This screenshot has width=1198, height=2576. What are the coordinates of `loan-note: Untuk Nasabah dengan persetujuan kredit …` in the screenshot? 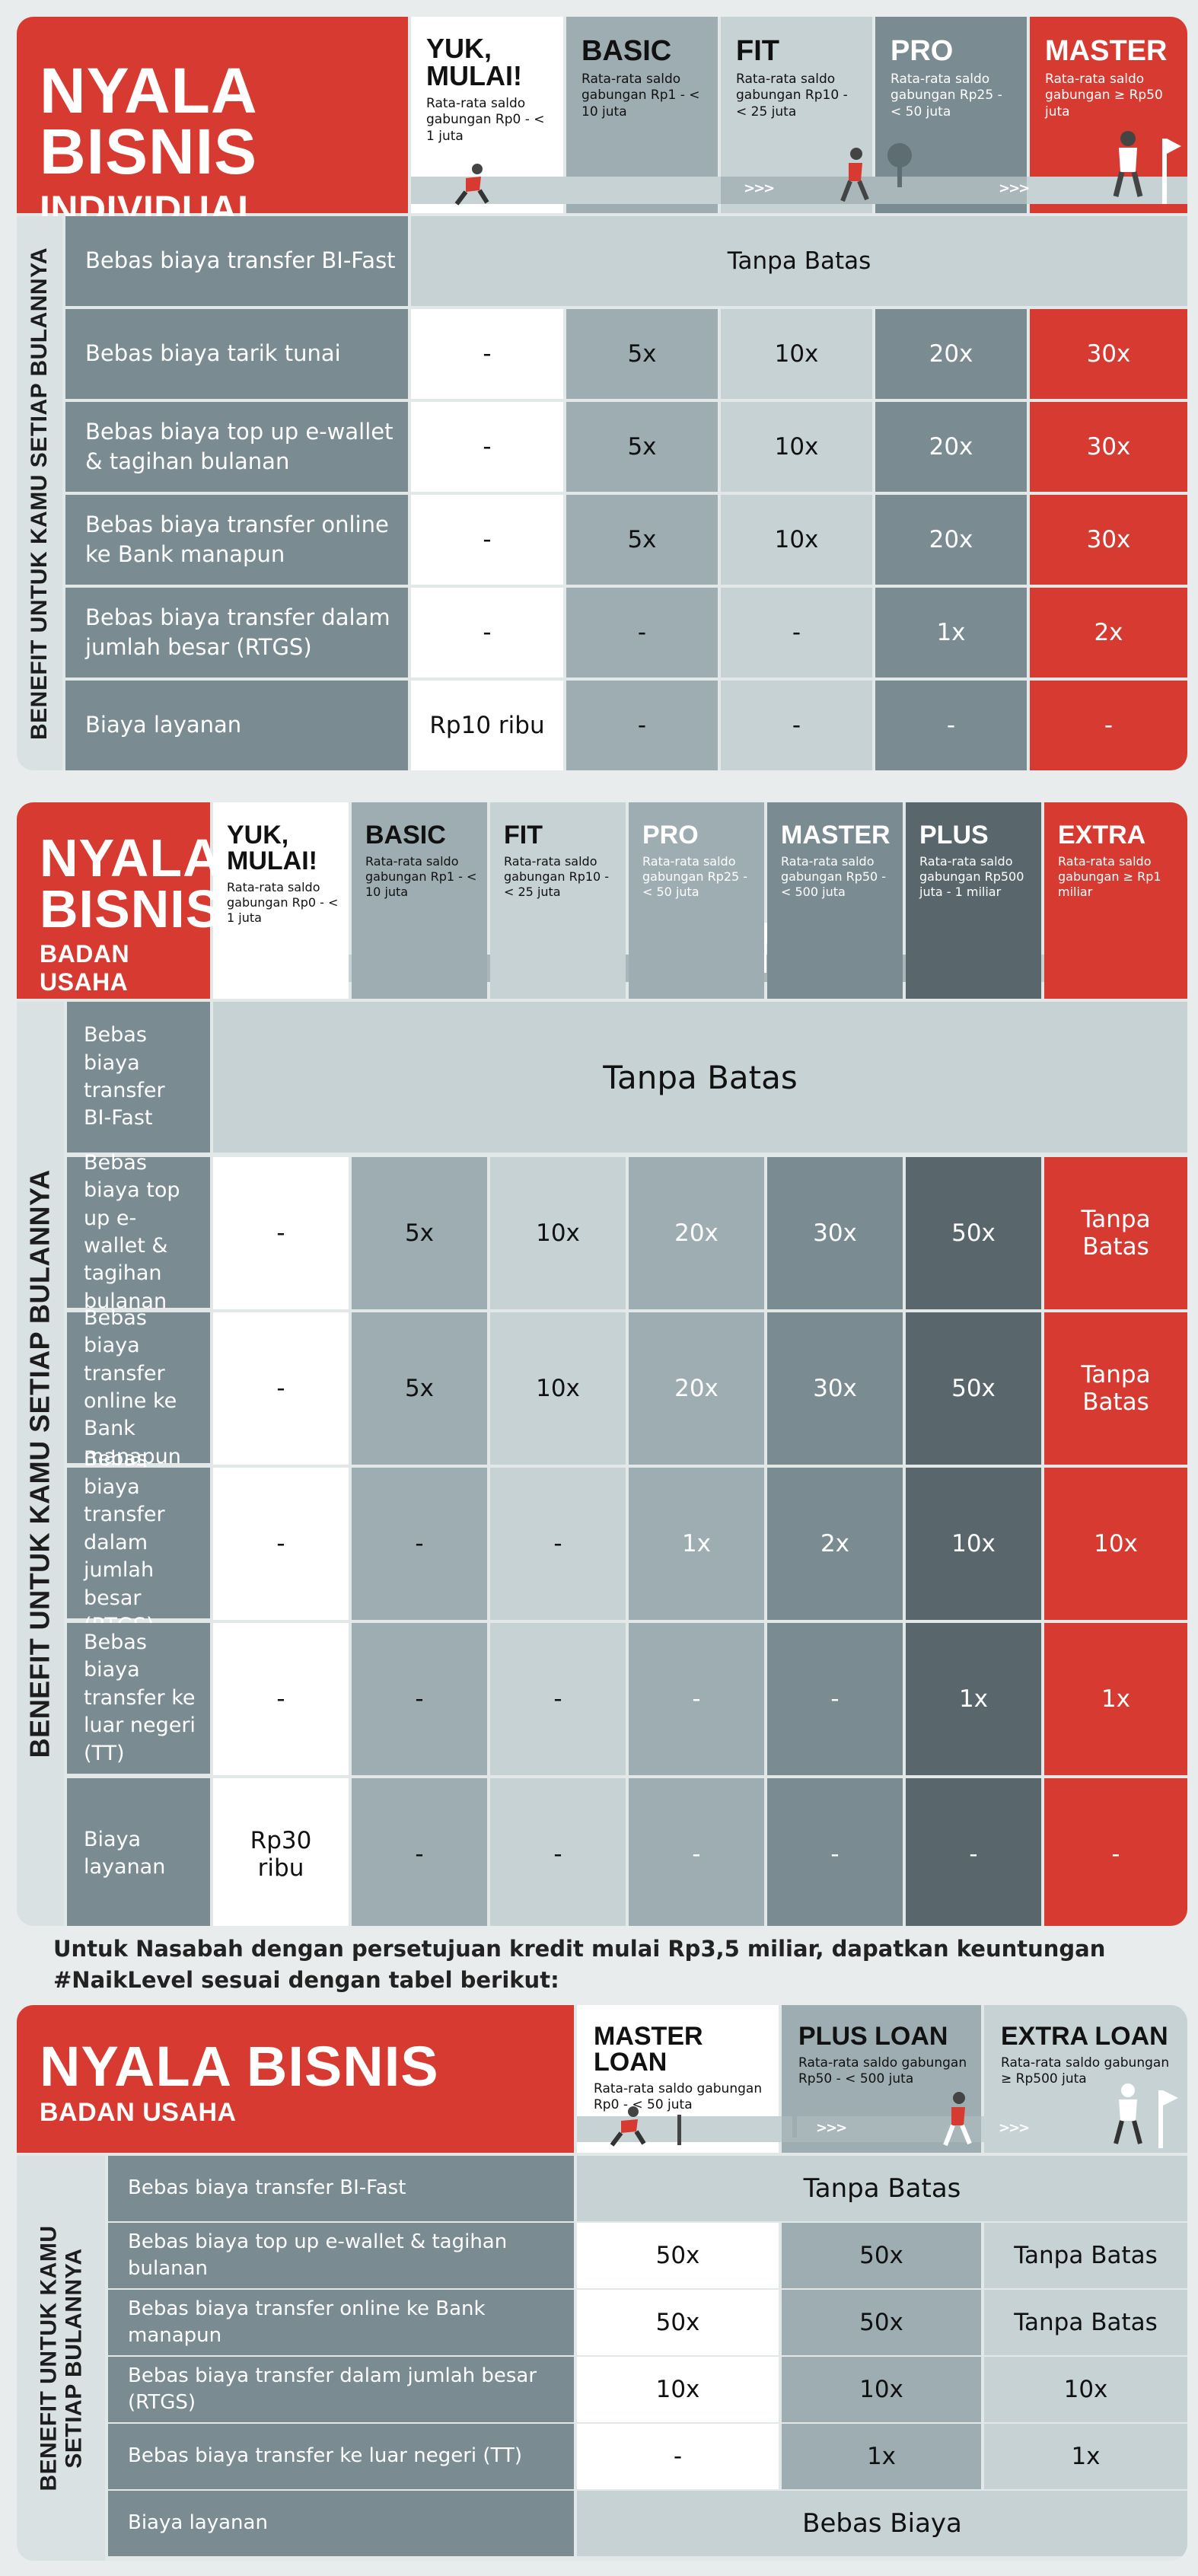 It's located at (579, 1964).